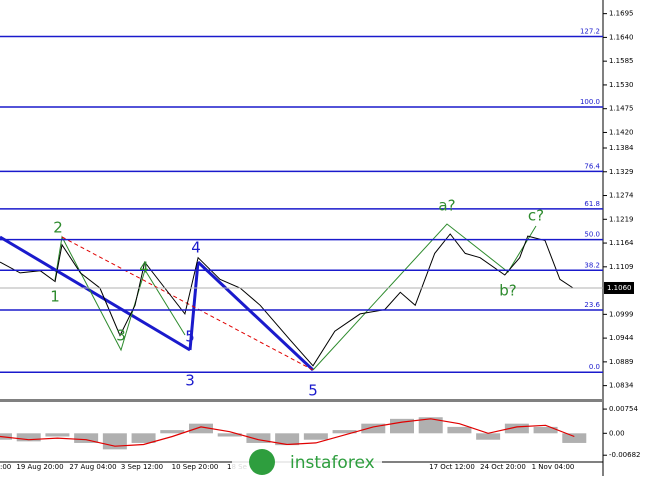  I want to click on y-tick-label: 1.1640, so click(621, 37).